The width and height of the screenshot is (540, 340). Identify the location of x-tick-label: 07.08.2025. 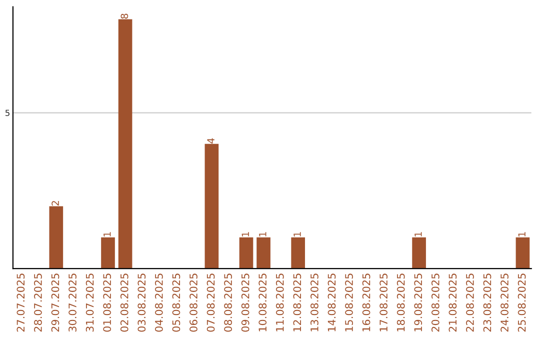
(210, 303).